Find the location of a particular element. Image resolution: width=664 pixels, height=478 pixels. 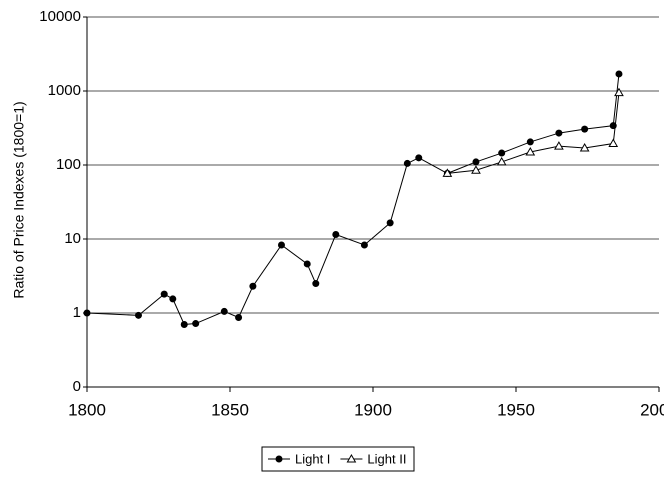

y-tick-label: 0 is located at coordinates (77, 386).